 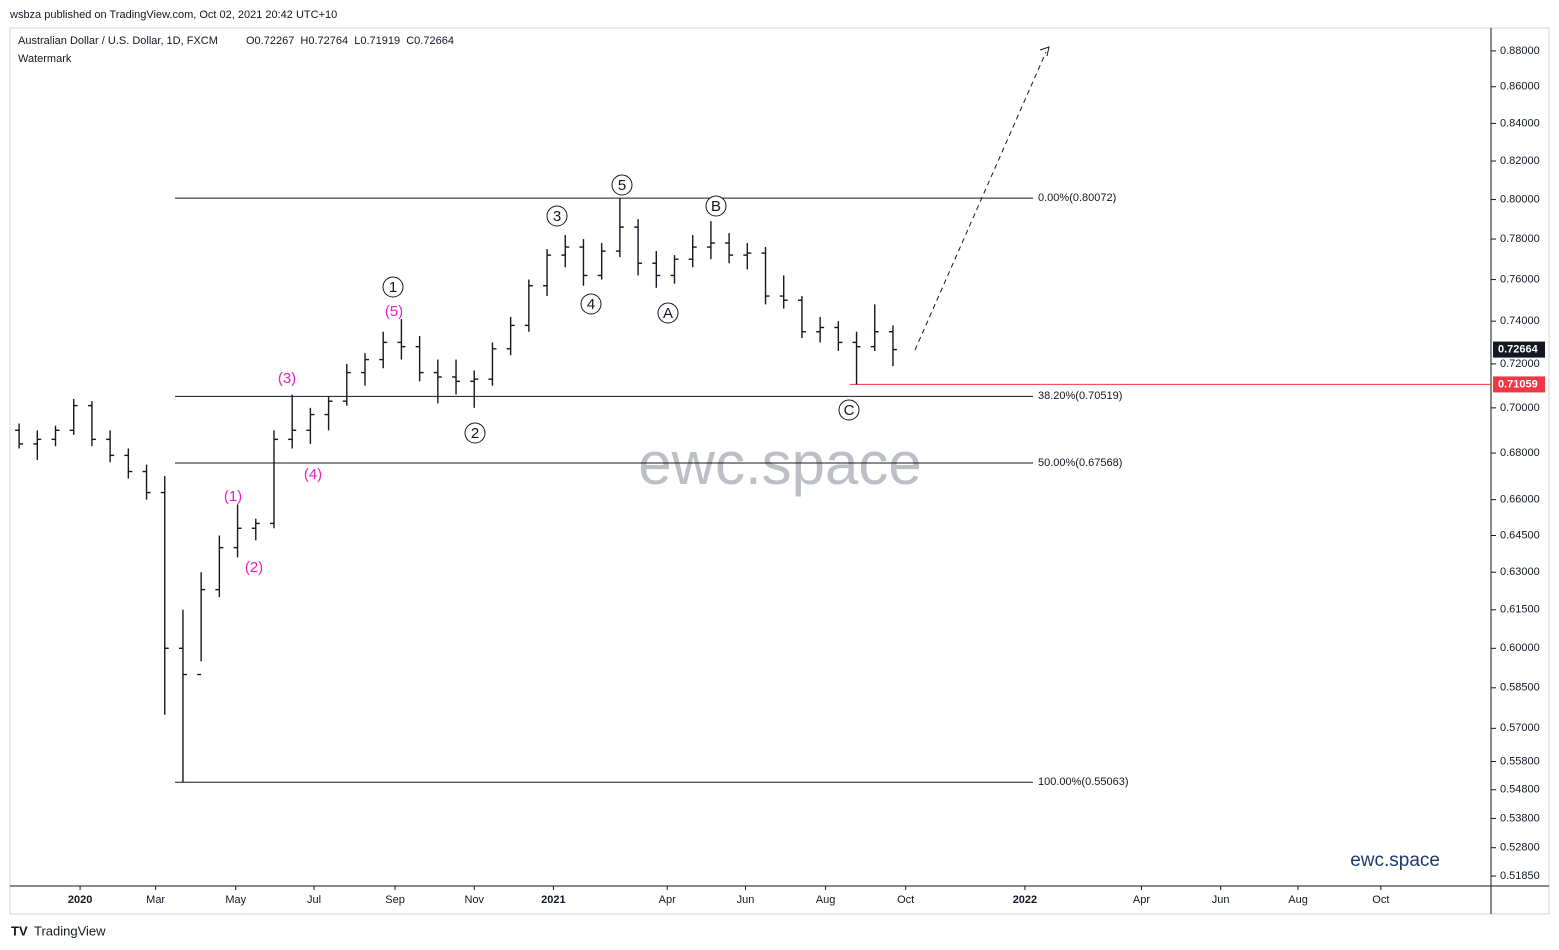 What do you see at coordinates (1520, 728) in the screenshot?
I see `y-tick-label: 0.57000` at bounding box center [1520, 728].